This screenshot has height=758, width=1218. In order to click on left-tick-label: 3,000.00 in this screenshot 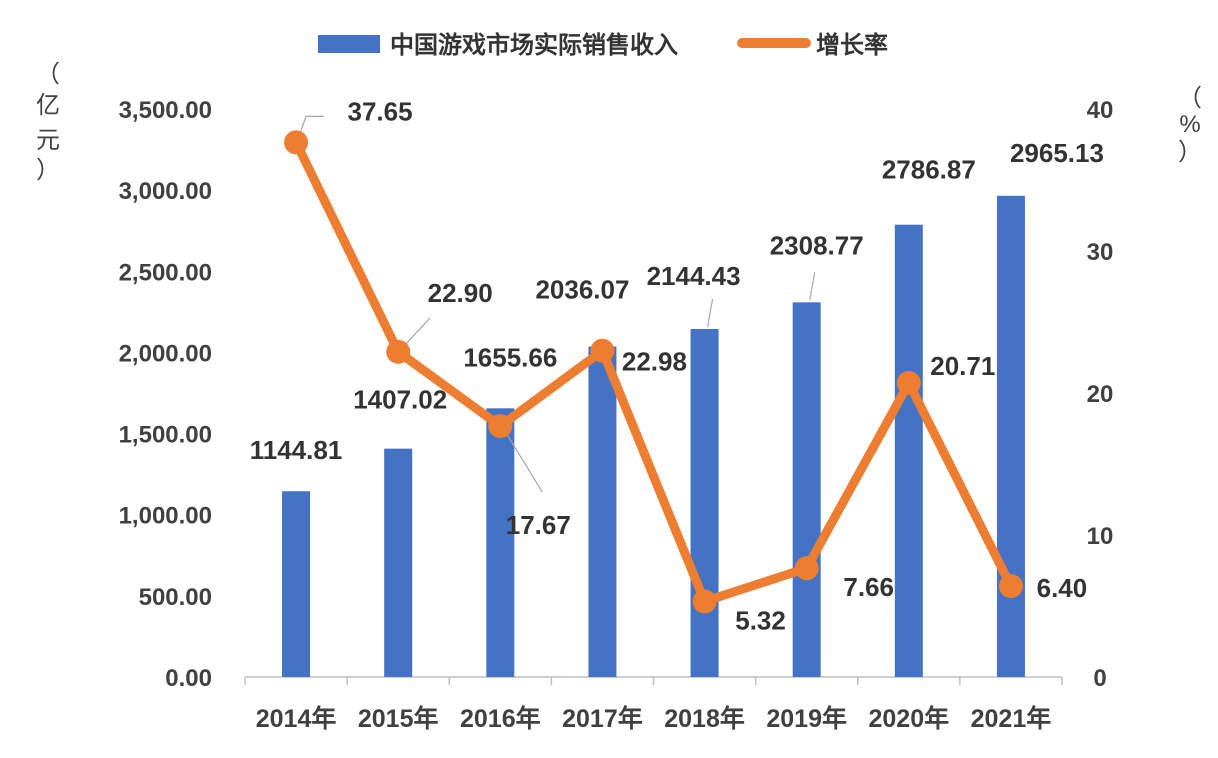, I will do `click(165, 191)`.